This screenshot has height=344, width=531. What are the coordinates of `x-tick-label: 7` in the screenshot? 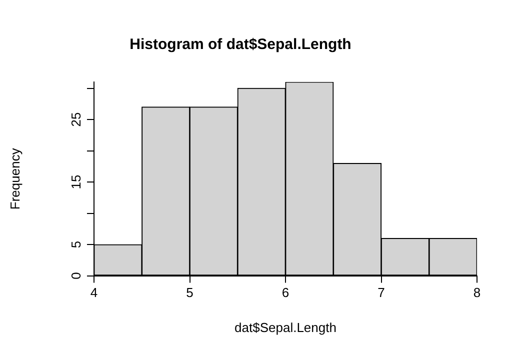 It's located at (381, 292).